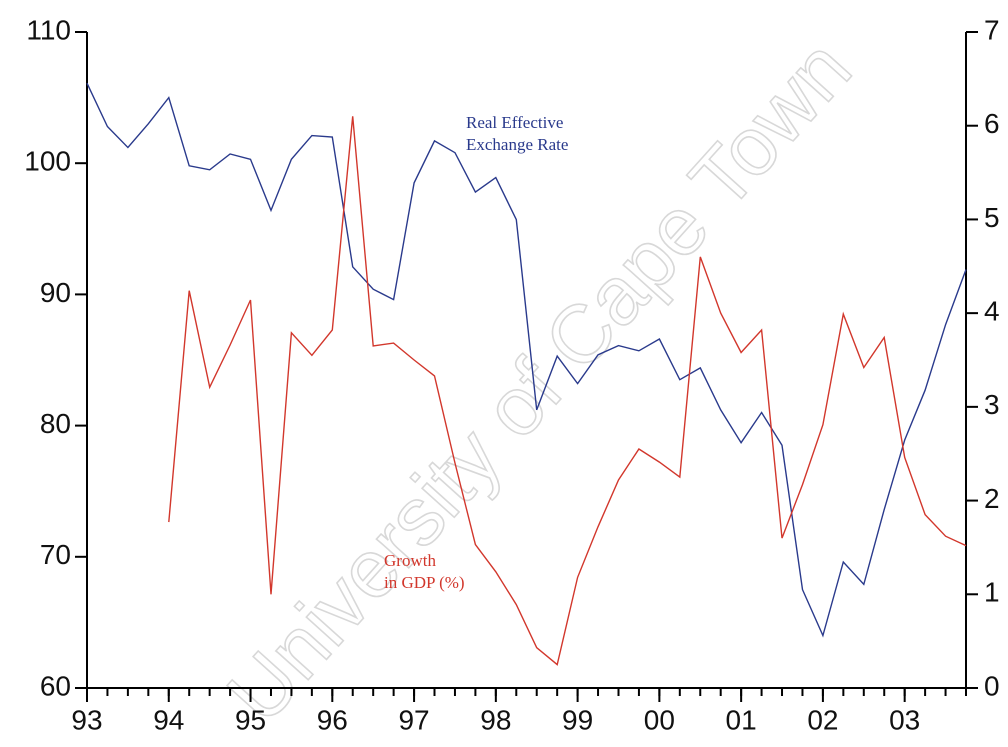 This screenshot has height=747, width=1008. Describe the element at coordinates (659, 719) in the screenshot. I see `x-tick-label: 00` at that location.